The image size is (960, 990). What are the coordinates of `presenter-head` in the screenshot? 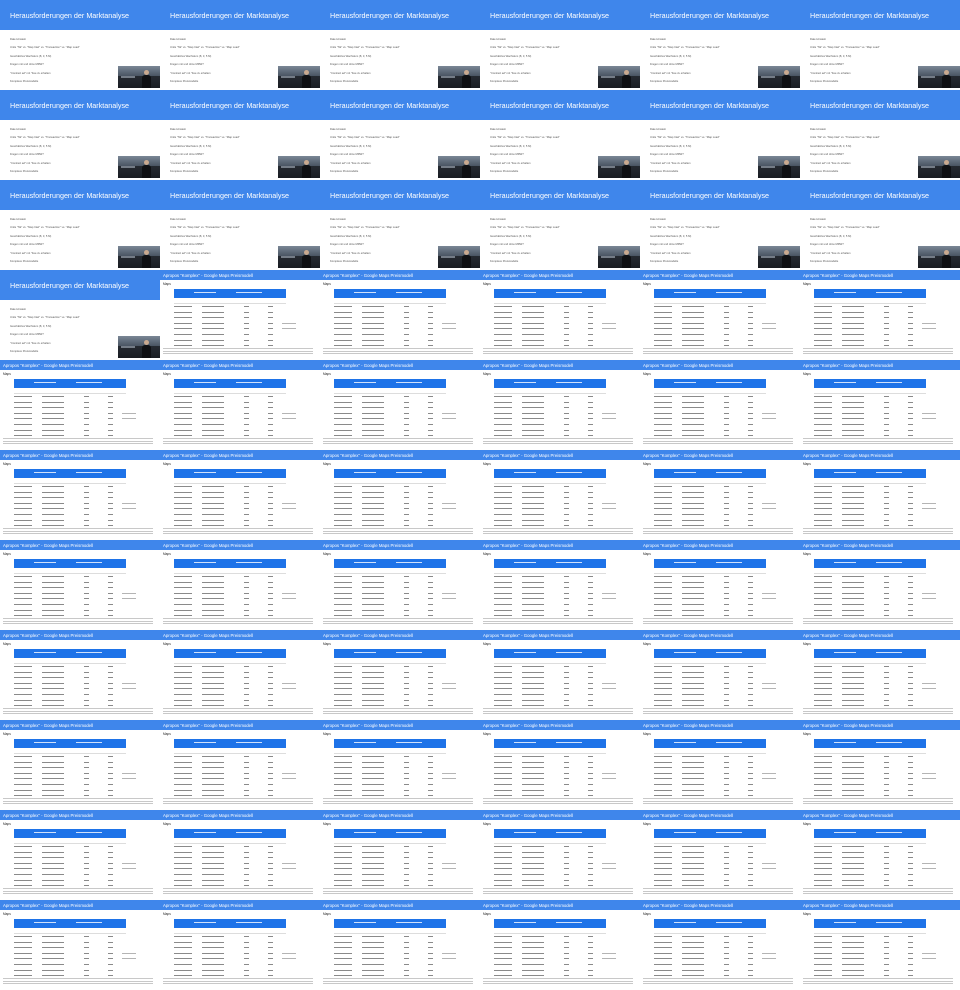 It's located at (306, 72).